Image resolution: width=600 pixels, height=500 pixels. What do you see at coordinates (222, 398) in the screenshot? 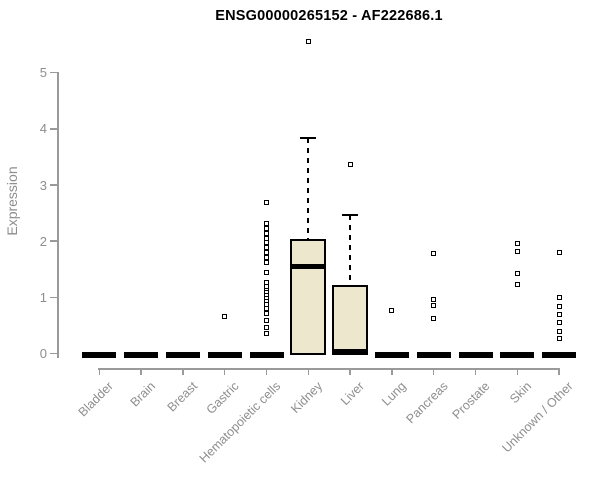
I see `x-tick-label: Gastric` at bounding box center [222, 398].